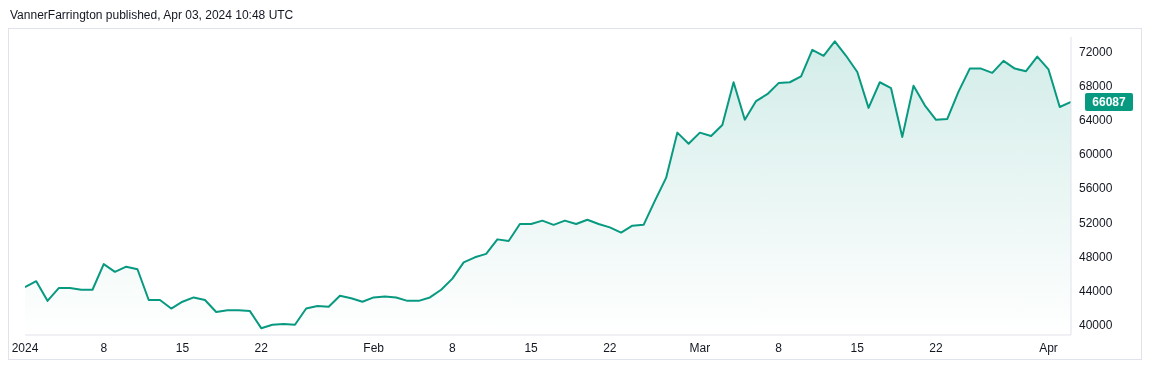  Describe the element at coordinates (1096, 325) in the screenshot. I see `y-tick-label: 40000` at that location.